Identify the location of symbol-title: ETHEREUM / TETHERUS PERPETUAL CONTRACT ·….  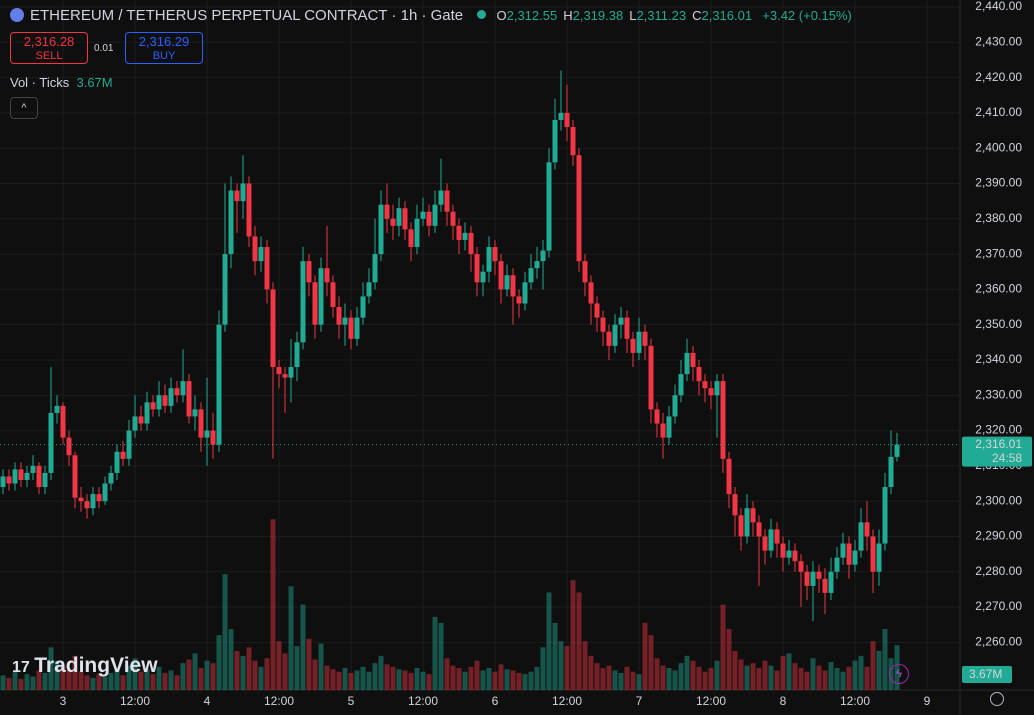
(247, 15).